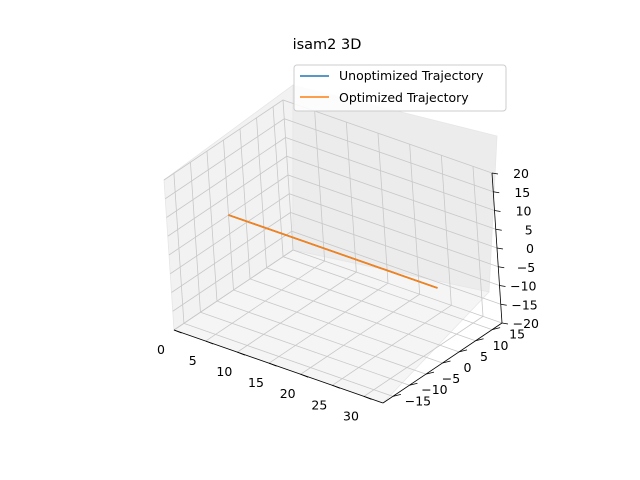 Image resolution: width=640 pixels, height=480 pixels. What do you see at coordinates (524, 304) in the screenshot?
I see `z-tick-label: −15` at bounding box center [524, 304].